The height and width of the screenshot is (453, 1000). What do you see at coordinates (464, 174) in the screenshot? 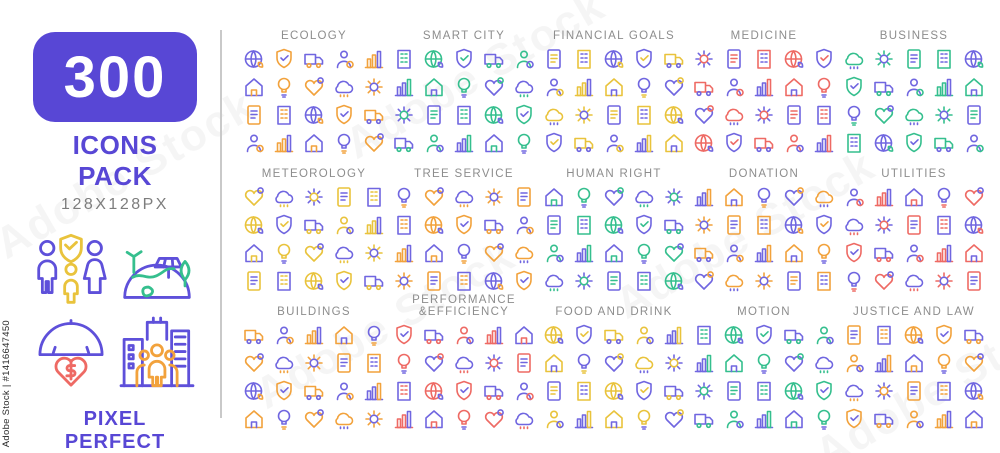
I see `category-title-line: TREE SERVICE` at bounding box center [464, 174].